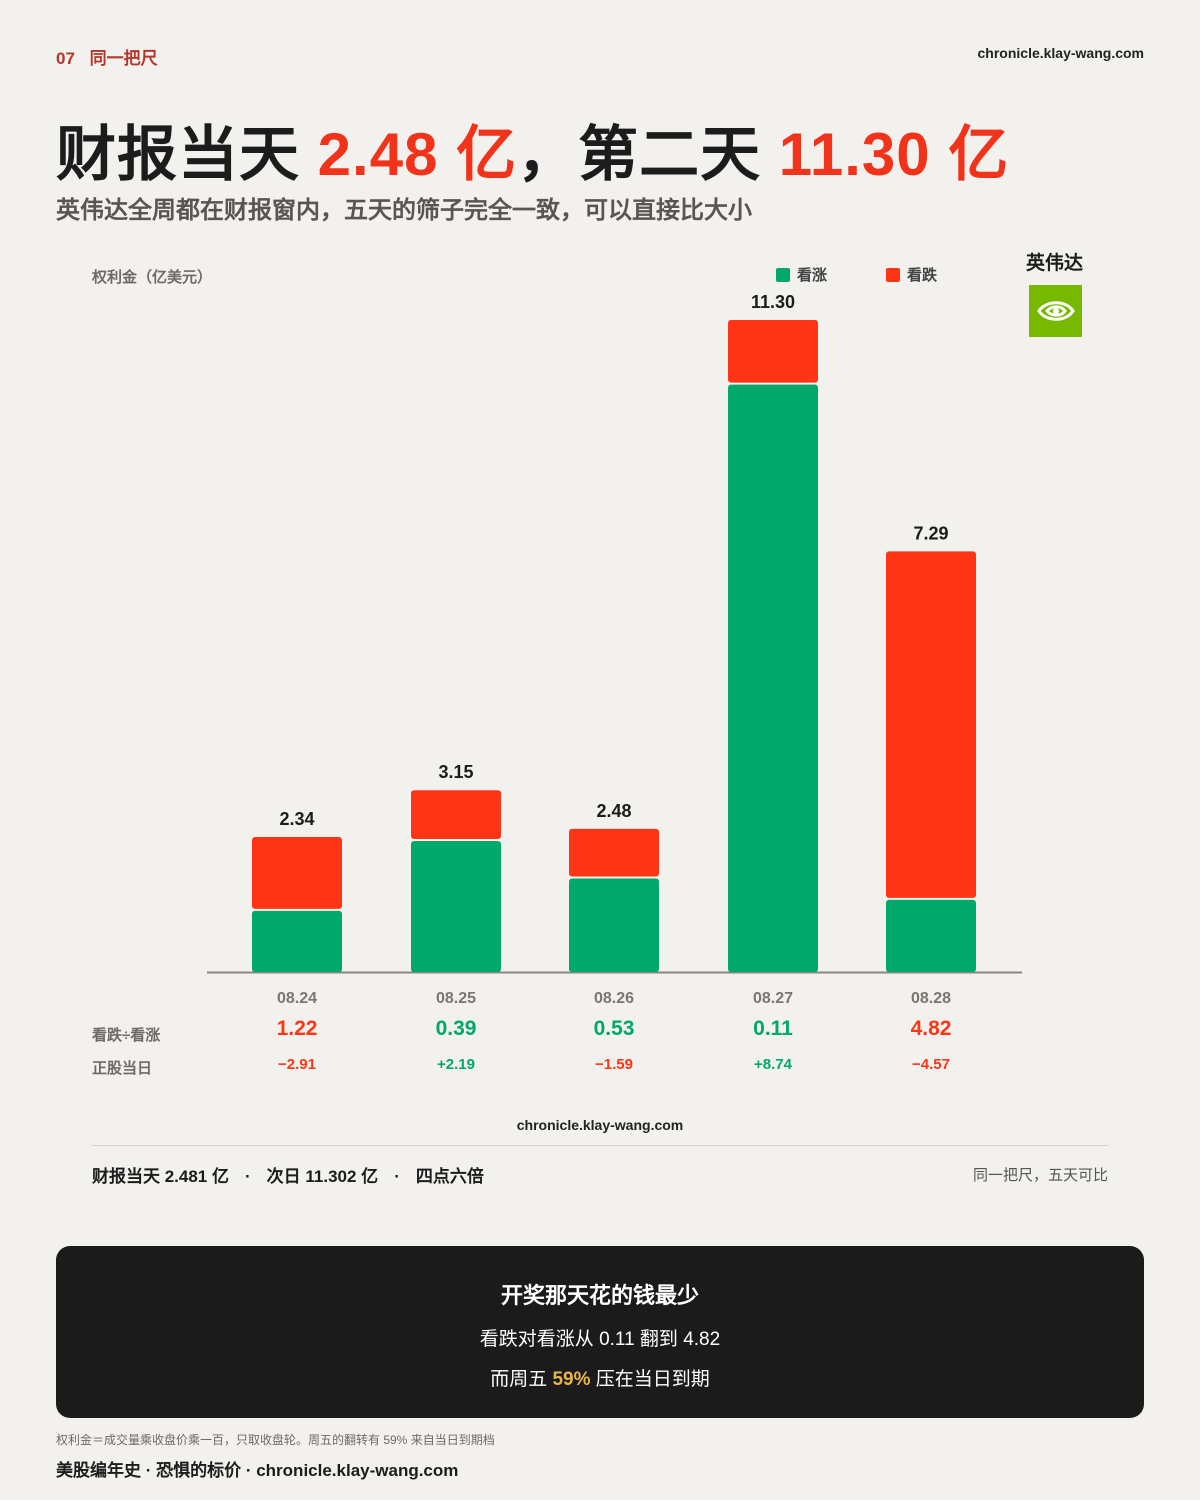 This screenshot has width=1200, height=1500. Describe the element at coordinates (322, 1176) in the screenshot. I see `summary-item-2: 次日 11.302 亿` at that location.